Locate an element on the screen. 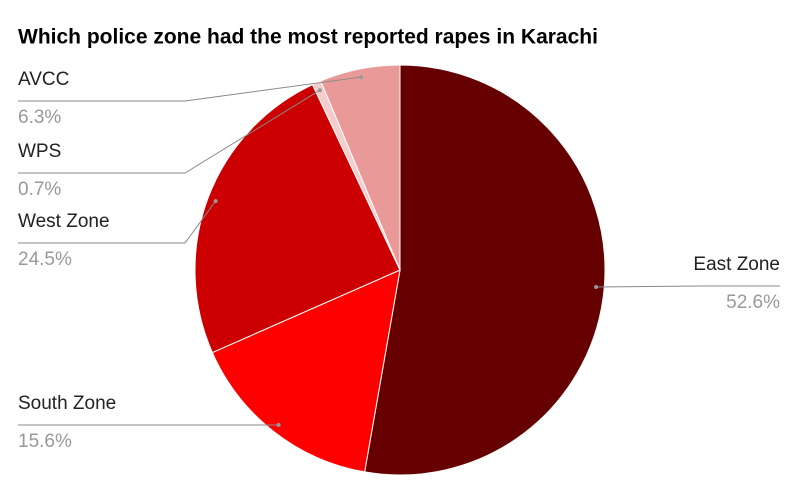 Image resolution: width=800 pixels, height=500 pixels. value-label: 24.5% is located at coordinates (45, 259).